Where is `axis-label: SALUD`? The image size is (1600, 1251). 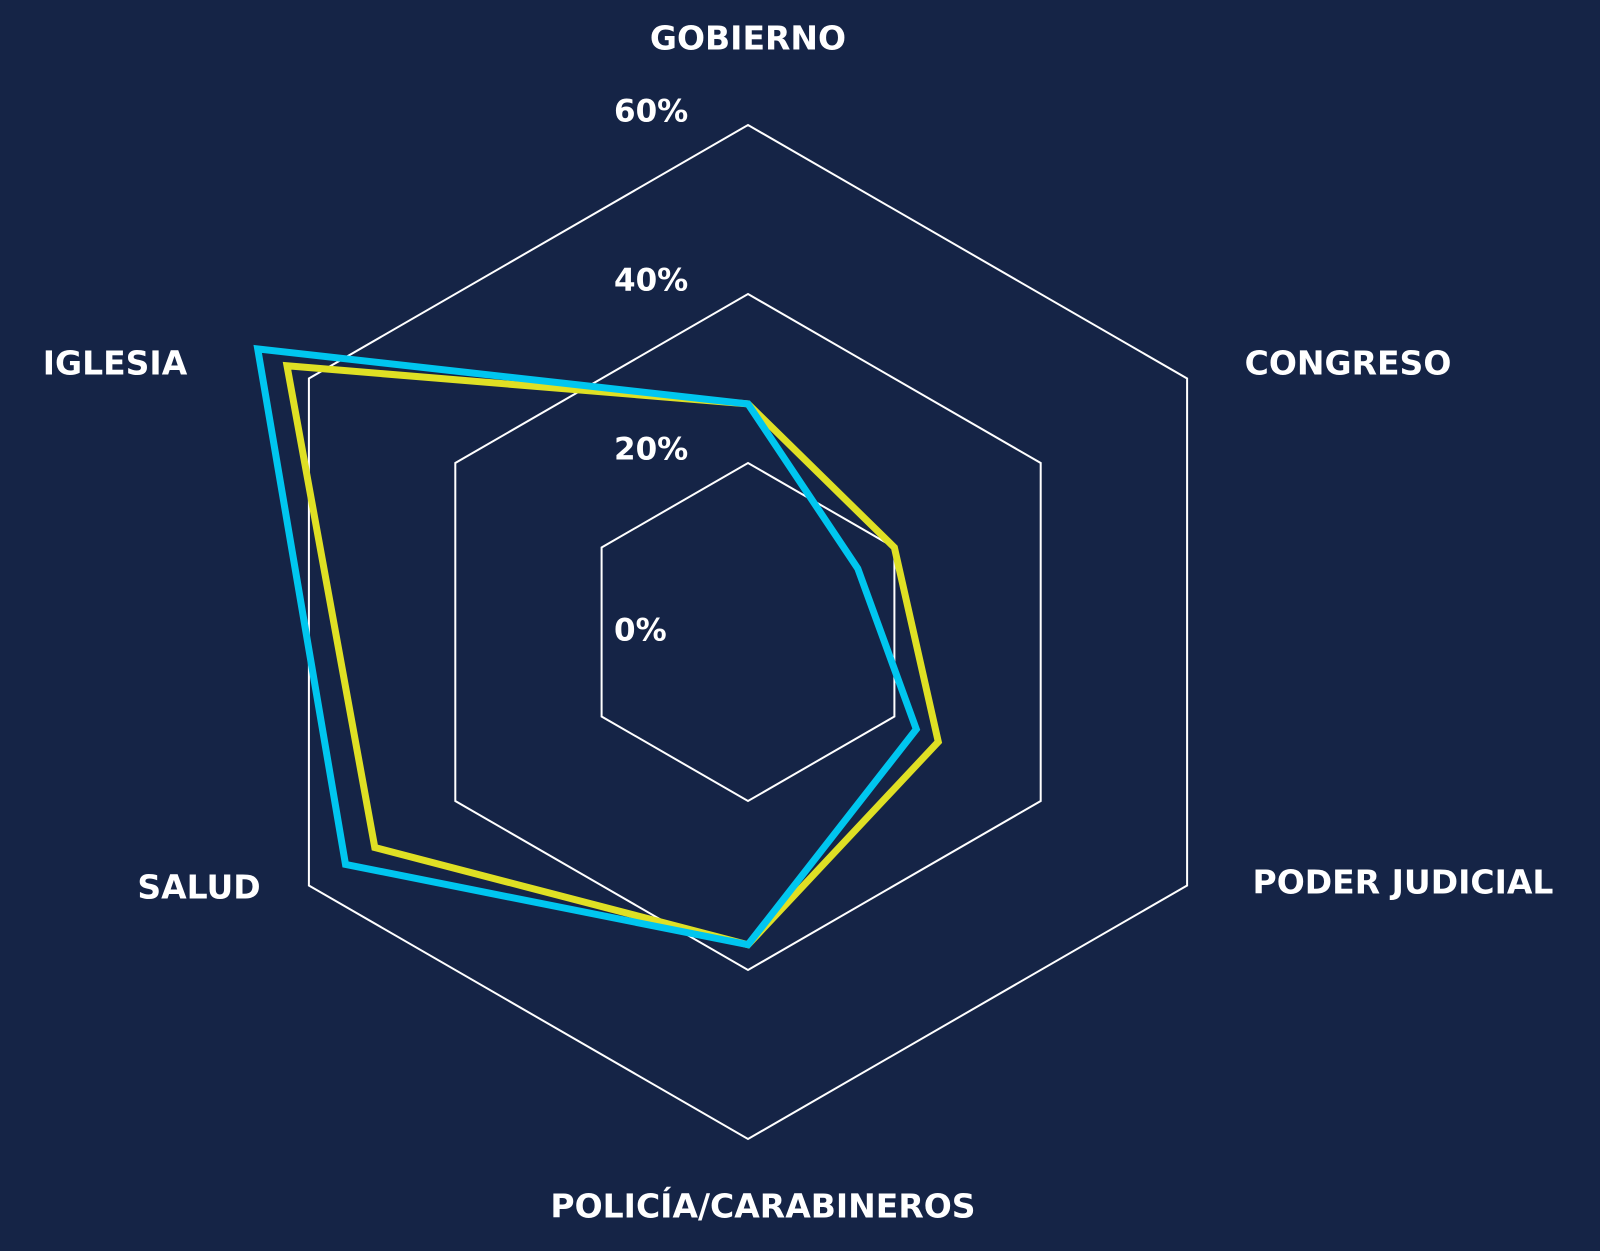
axis-label: SALUD is located at coordinates (198, 887).